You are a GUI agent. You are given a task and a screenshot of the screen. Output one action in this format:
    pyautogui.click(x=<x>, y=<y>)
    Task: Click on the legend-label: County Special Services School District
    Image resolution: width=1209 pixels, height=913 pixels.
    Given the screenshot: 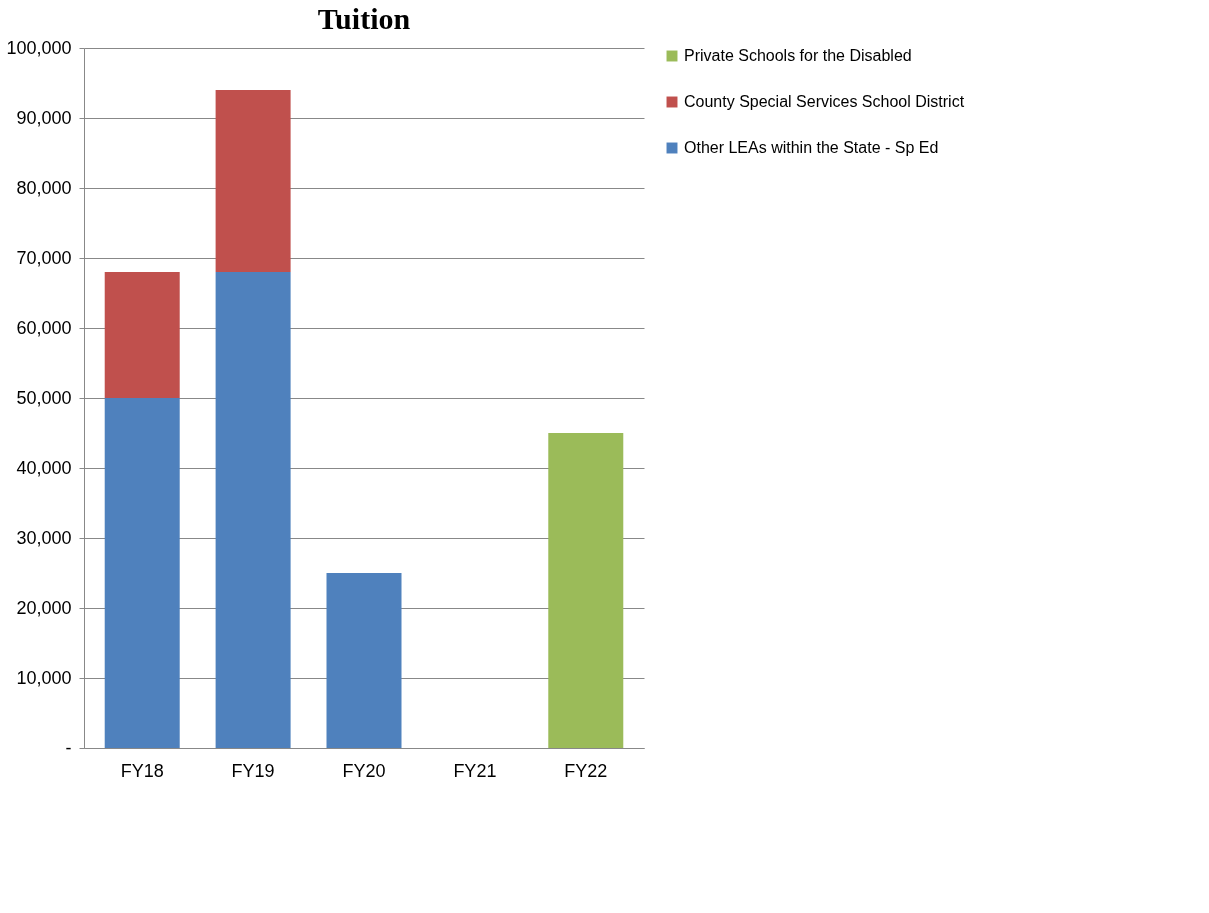 What is the action you would take?
    pyautogui.click(x=824, y=101)
    